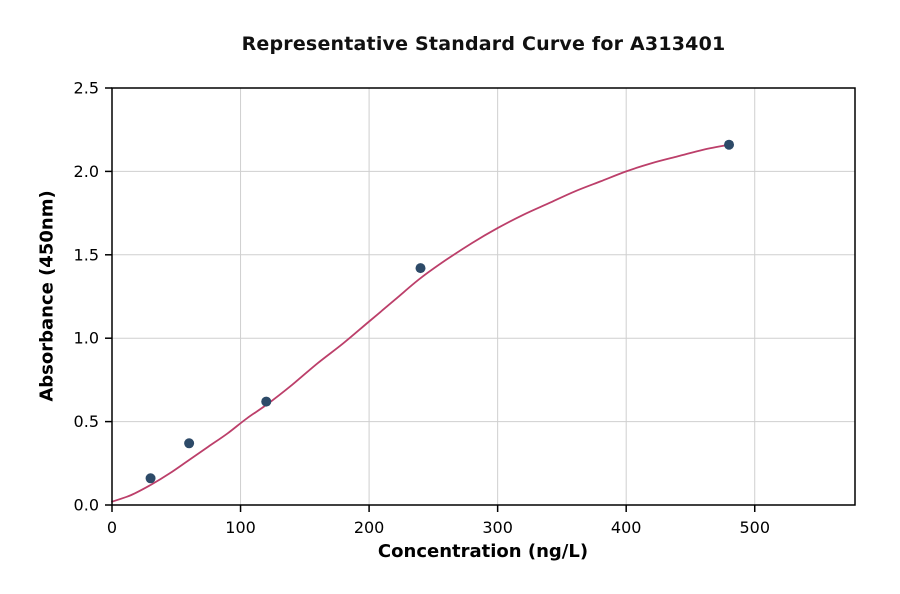 The image size is (900, 594). What do you see at coordinates (626, 527) in the screenshot?
I see `x-tick-label: 400` at bounding box center [626, 527].